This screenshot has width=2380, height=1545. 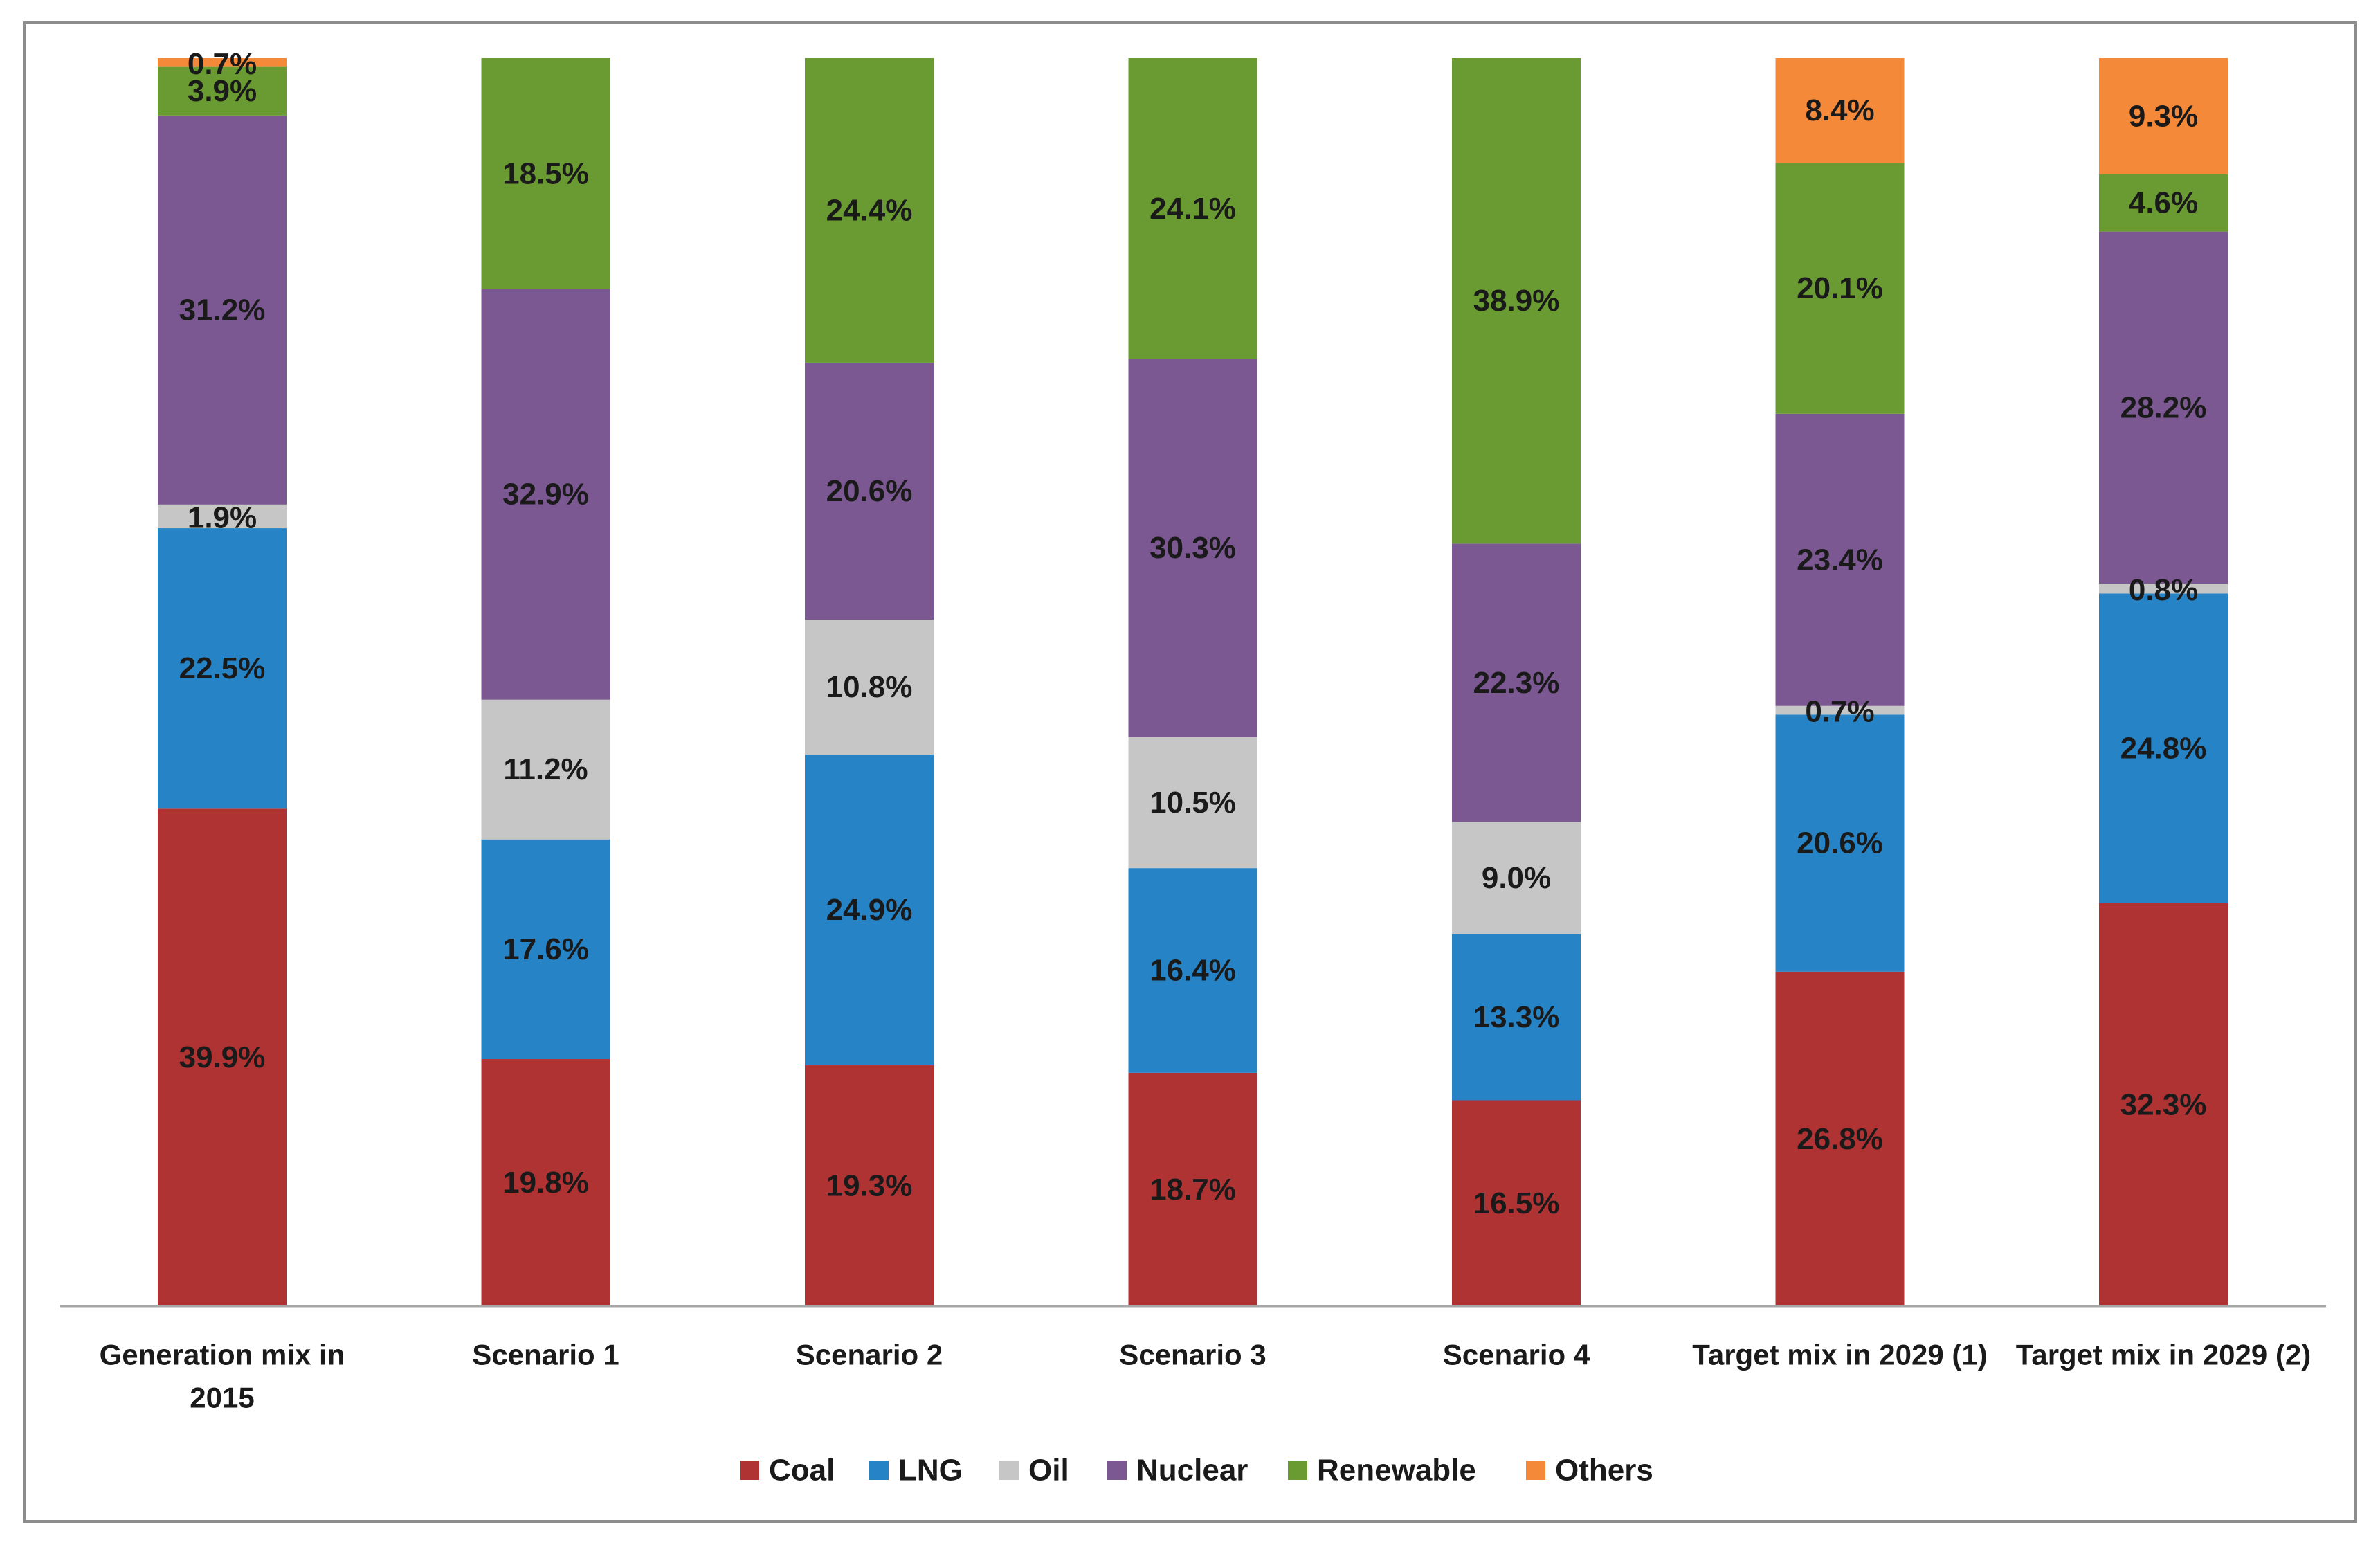 What do you see at coordinates (1604, 1471) in the screenshot?
I see `legend-label-others: Others` at bounding box center [1604, 1471].